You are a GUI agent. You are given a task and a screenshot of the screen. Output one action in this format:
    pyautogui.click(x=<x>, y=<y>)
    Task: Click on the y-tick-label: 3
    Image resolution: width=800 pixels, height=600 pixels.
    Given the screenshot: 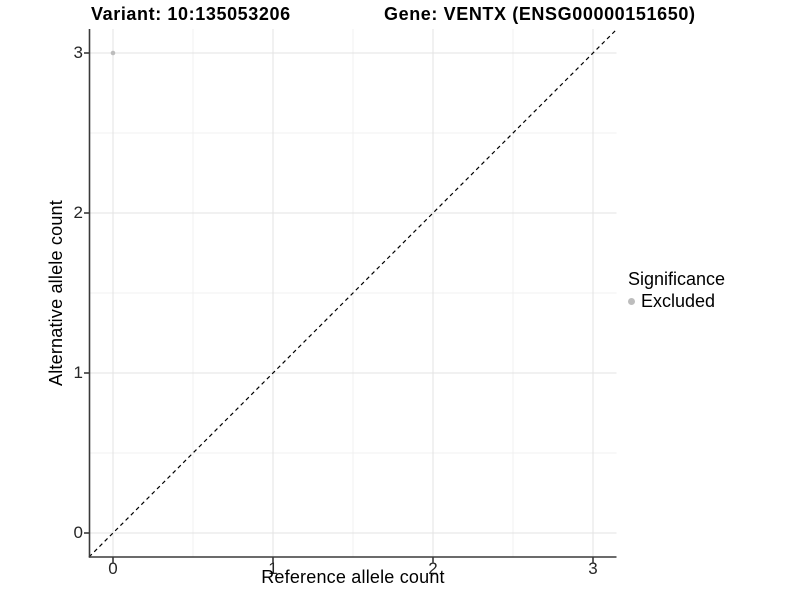 What is the action you would take?
    pyautogui.click(x=78, y=52)
    